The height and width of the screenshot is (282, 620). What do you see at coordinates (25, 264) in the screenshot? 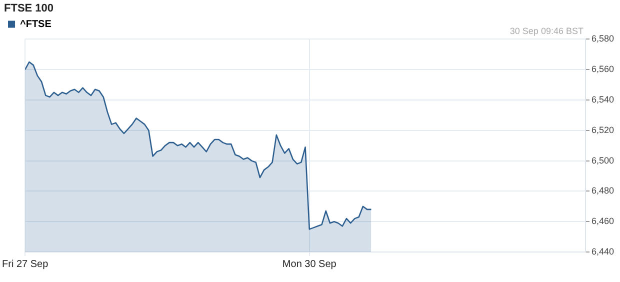
I see `x-tick-label: Fri 27 Sep` at bounding box center [25, 264].